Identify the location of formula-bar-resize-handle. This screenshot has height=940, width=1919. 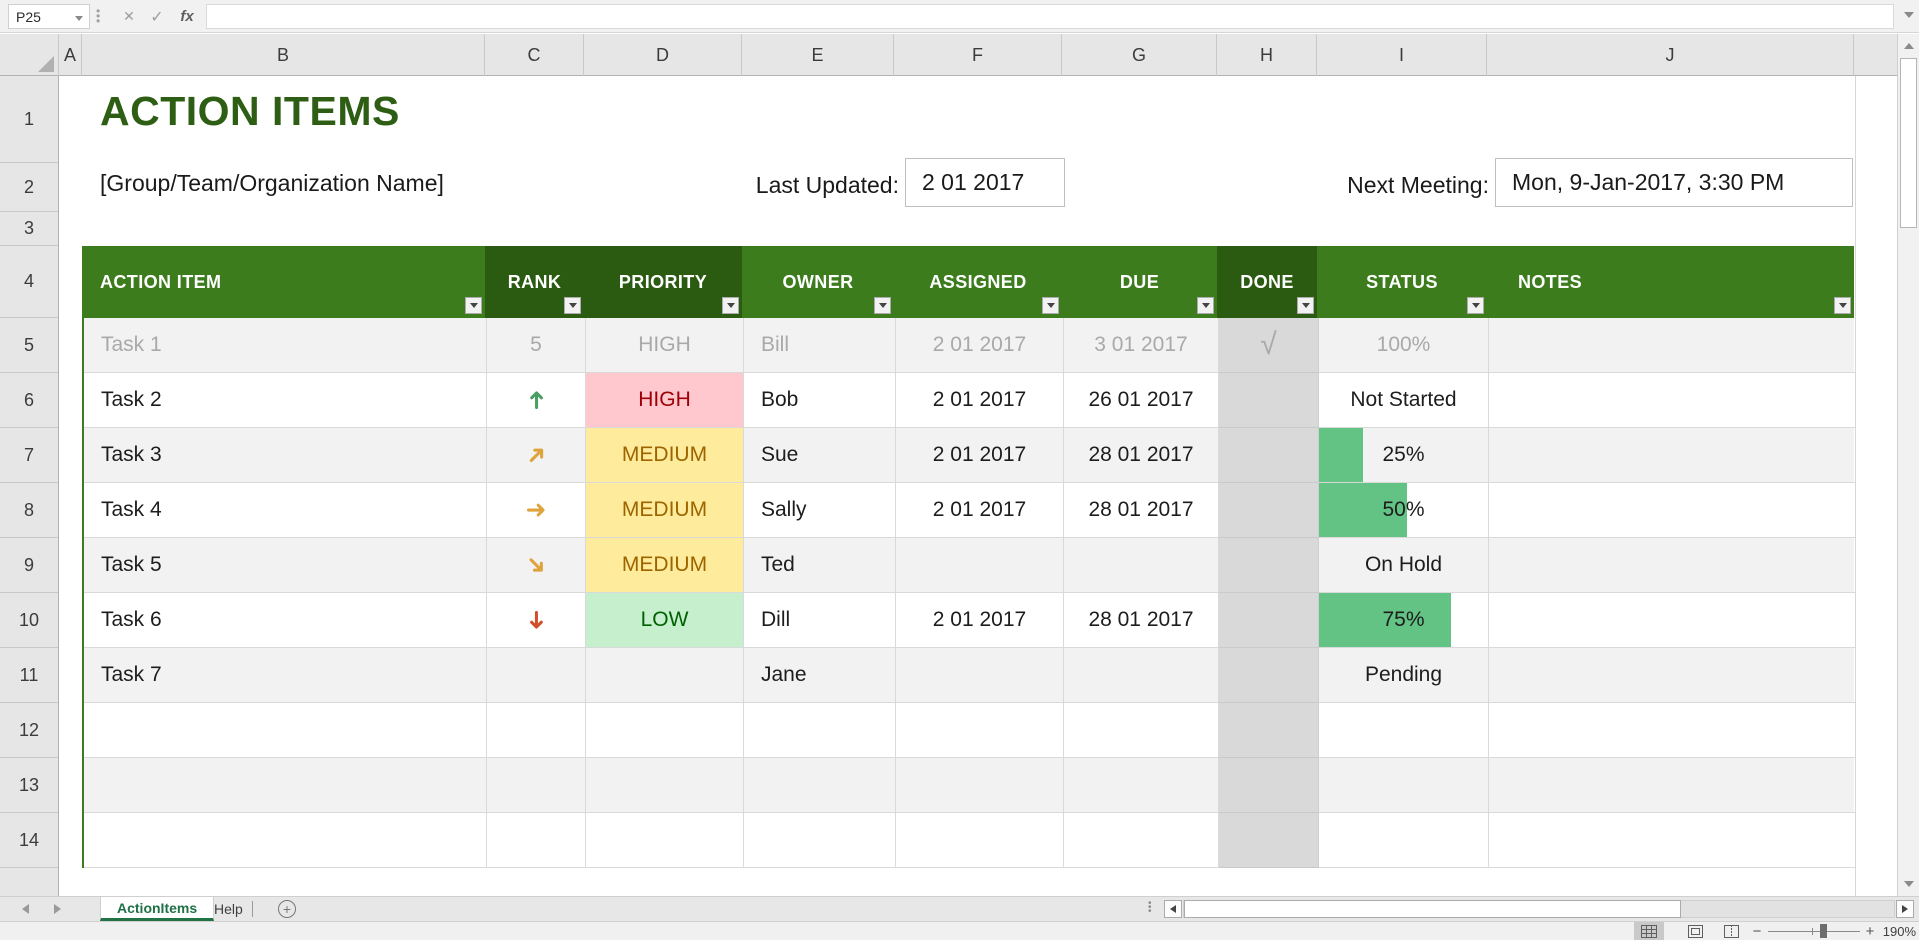
(97, 17).